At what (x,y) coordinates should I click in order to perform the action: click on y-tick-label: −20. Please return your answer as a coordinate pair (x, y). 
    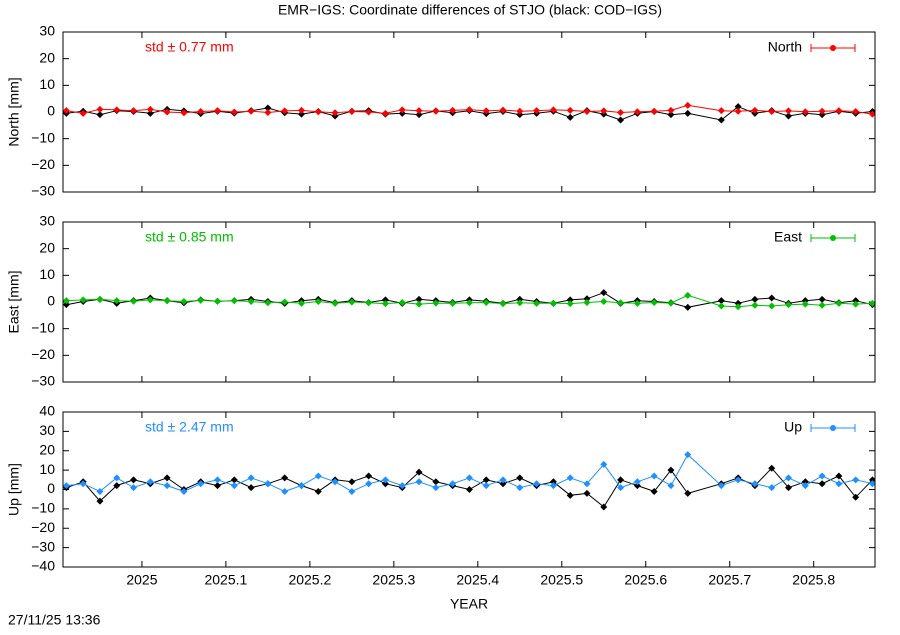
    Looking at the image, I should click on (43, 354).